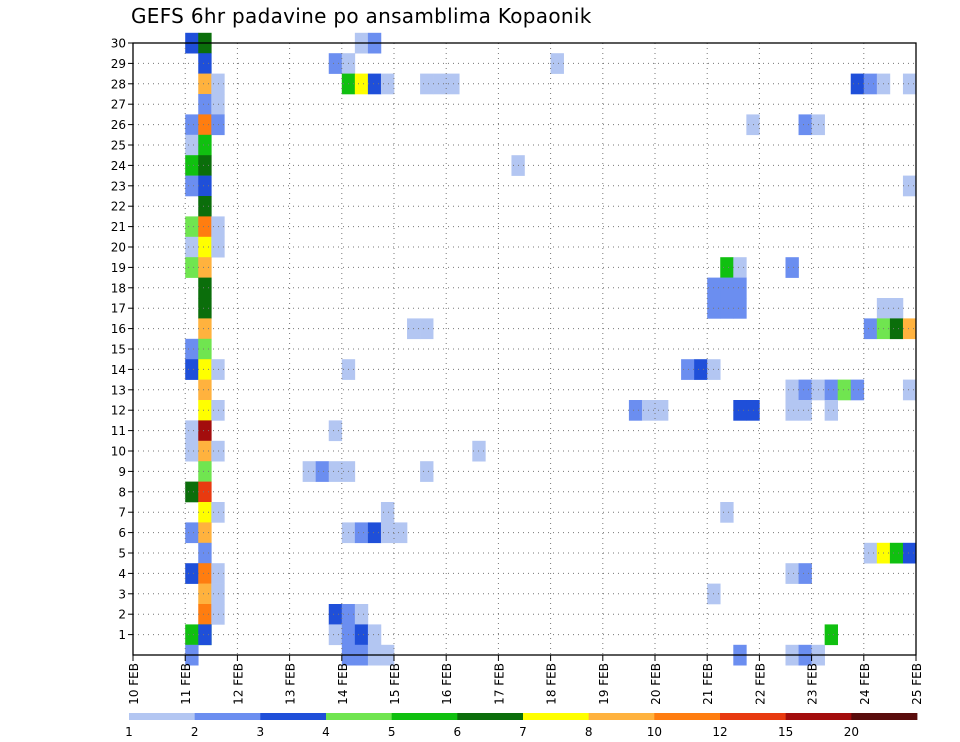  I want to click on legend-label: 20, so click(851, 732).